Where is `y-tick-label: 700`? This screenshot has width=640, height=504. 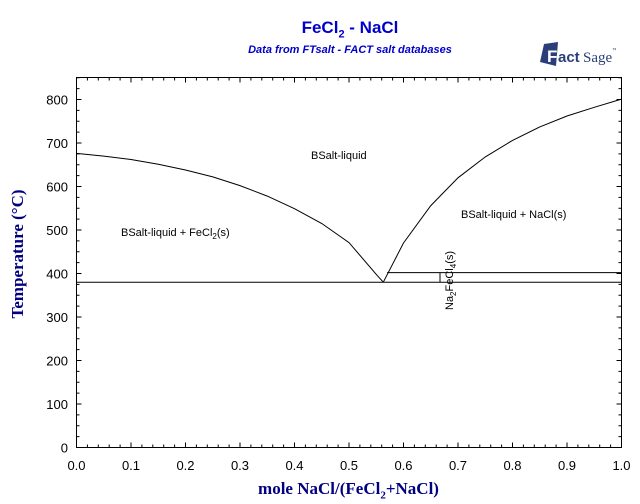
y-tick-label: 700 is located at coordinates (57, 143).